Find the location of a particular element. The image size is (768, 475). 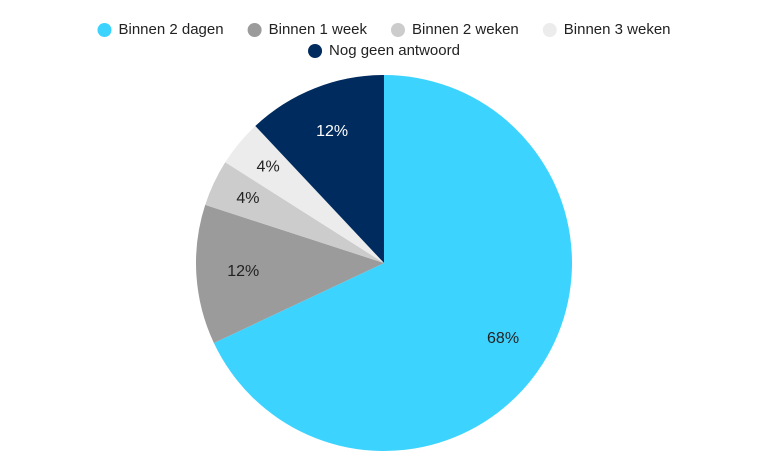

legend-label: Nog geen antwoord is located at coordinates (394, 50).